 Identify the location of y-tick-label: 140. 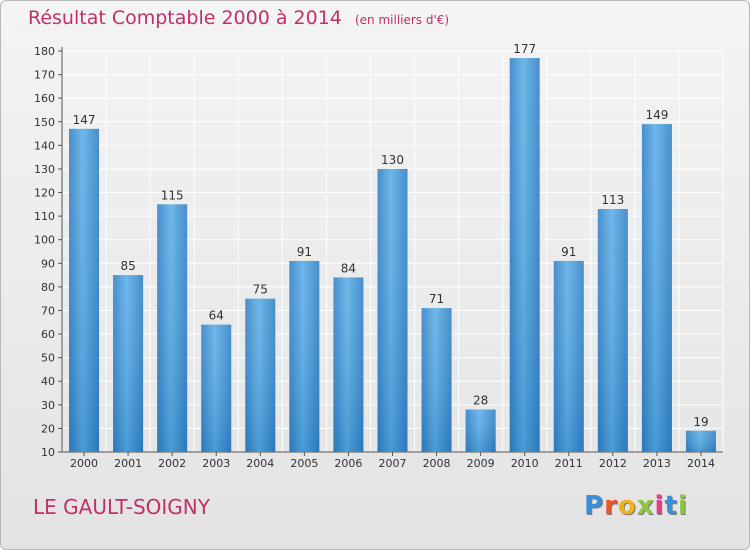
(44, 145).